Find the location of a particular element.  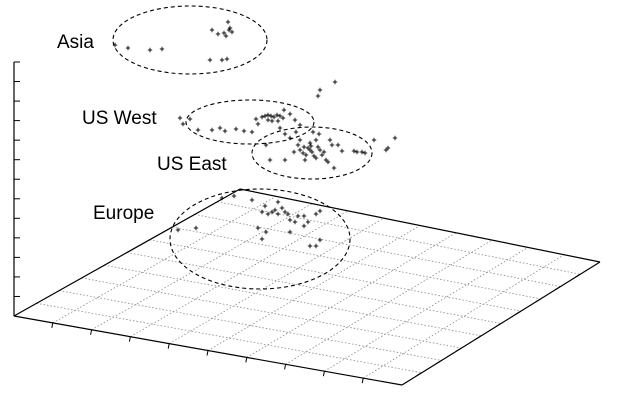

floor-back-right-edge is located at coordinates (420, 225).